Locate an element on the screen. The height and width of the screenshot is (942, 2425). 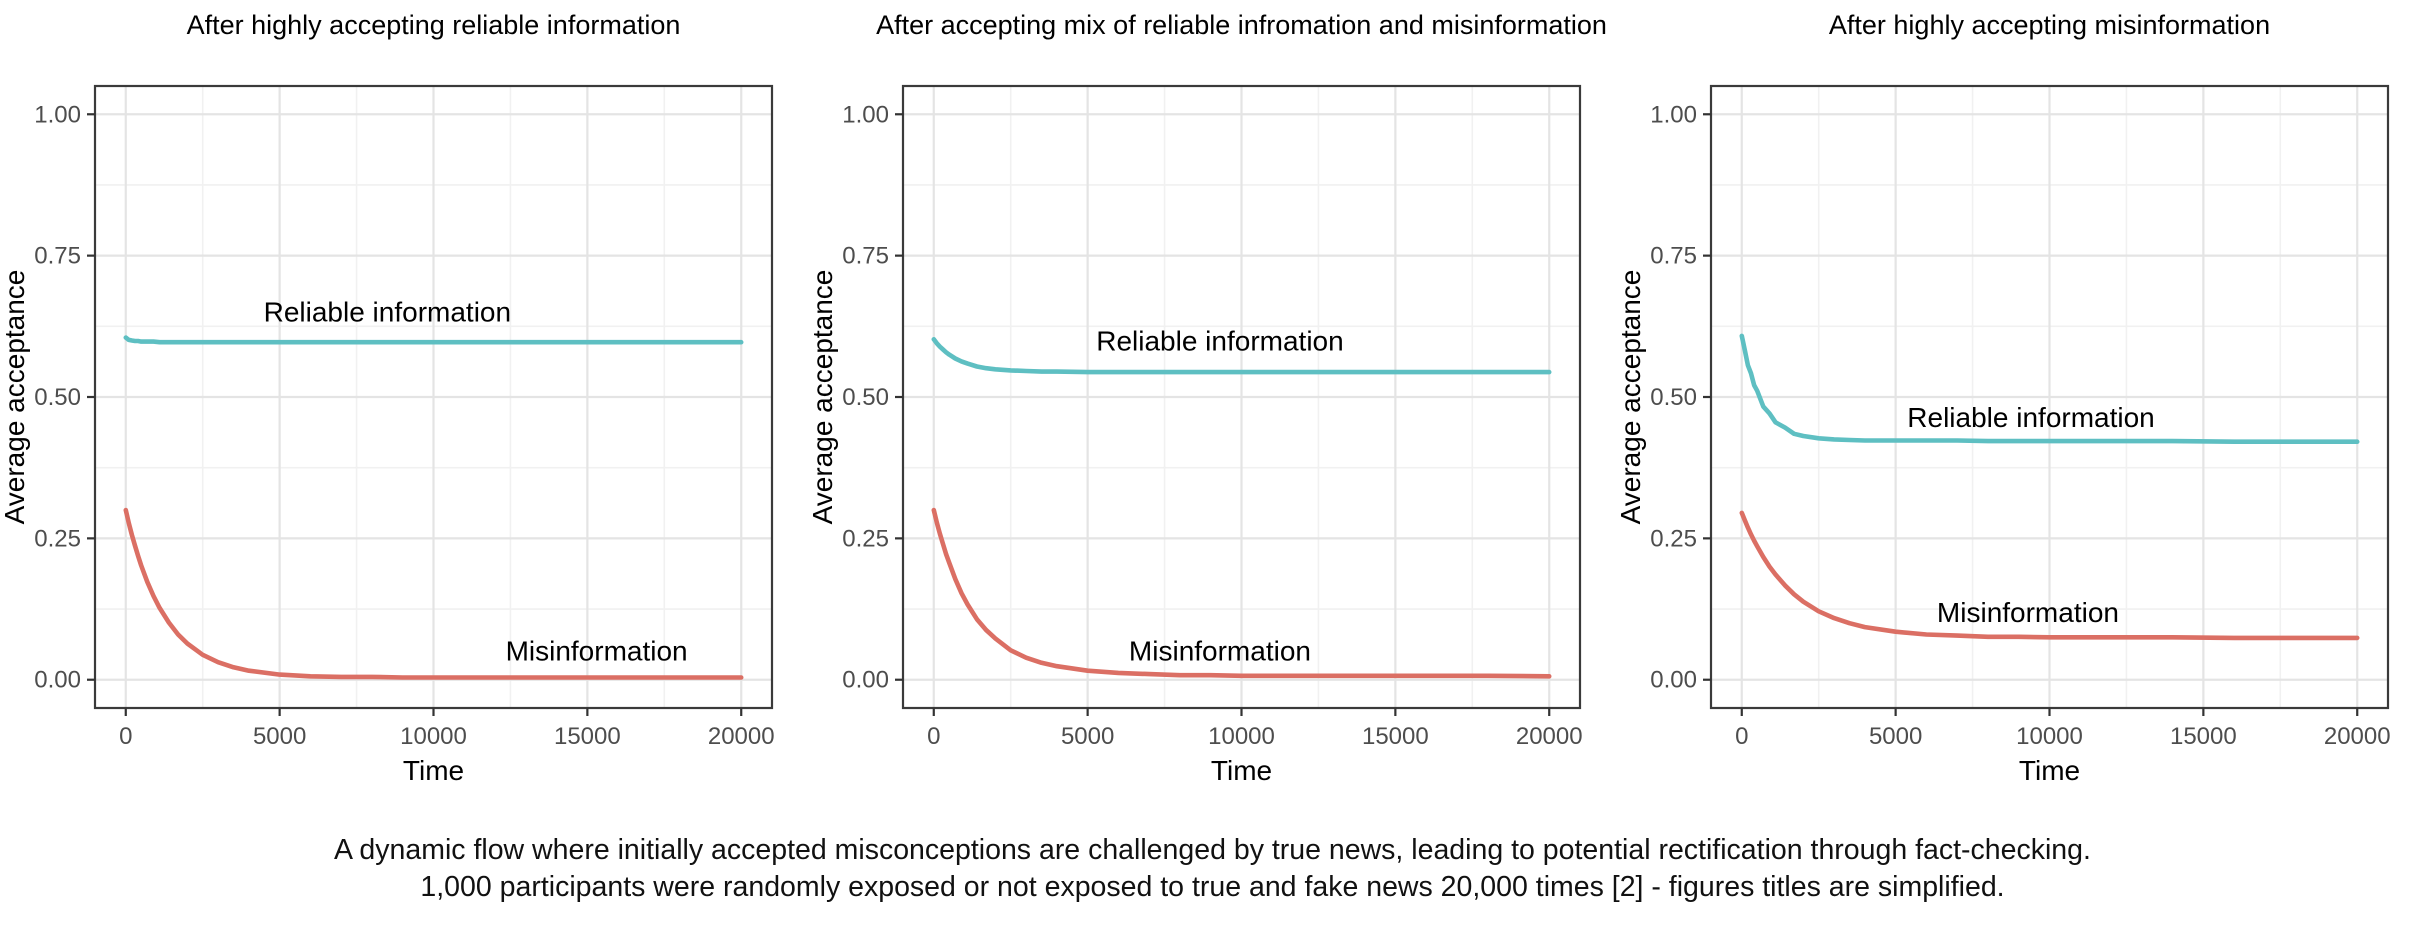
chart-title: After highly accepting misinformation is located at coordinates (2049, 25).